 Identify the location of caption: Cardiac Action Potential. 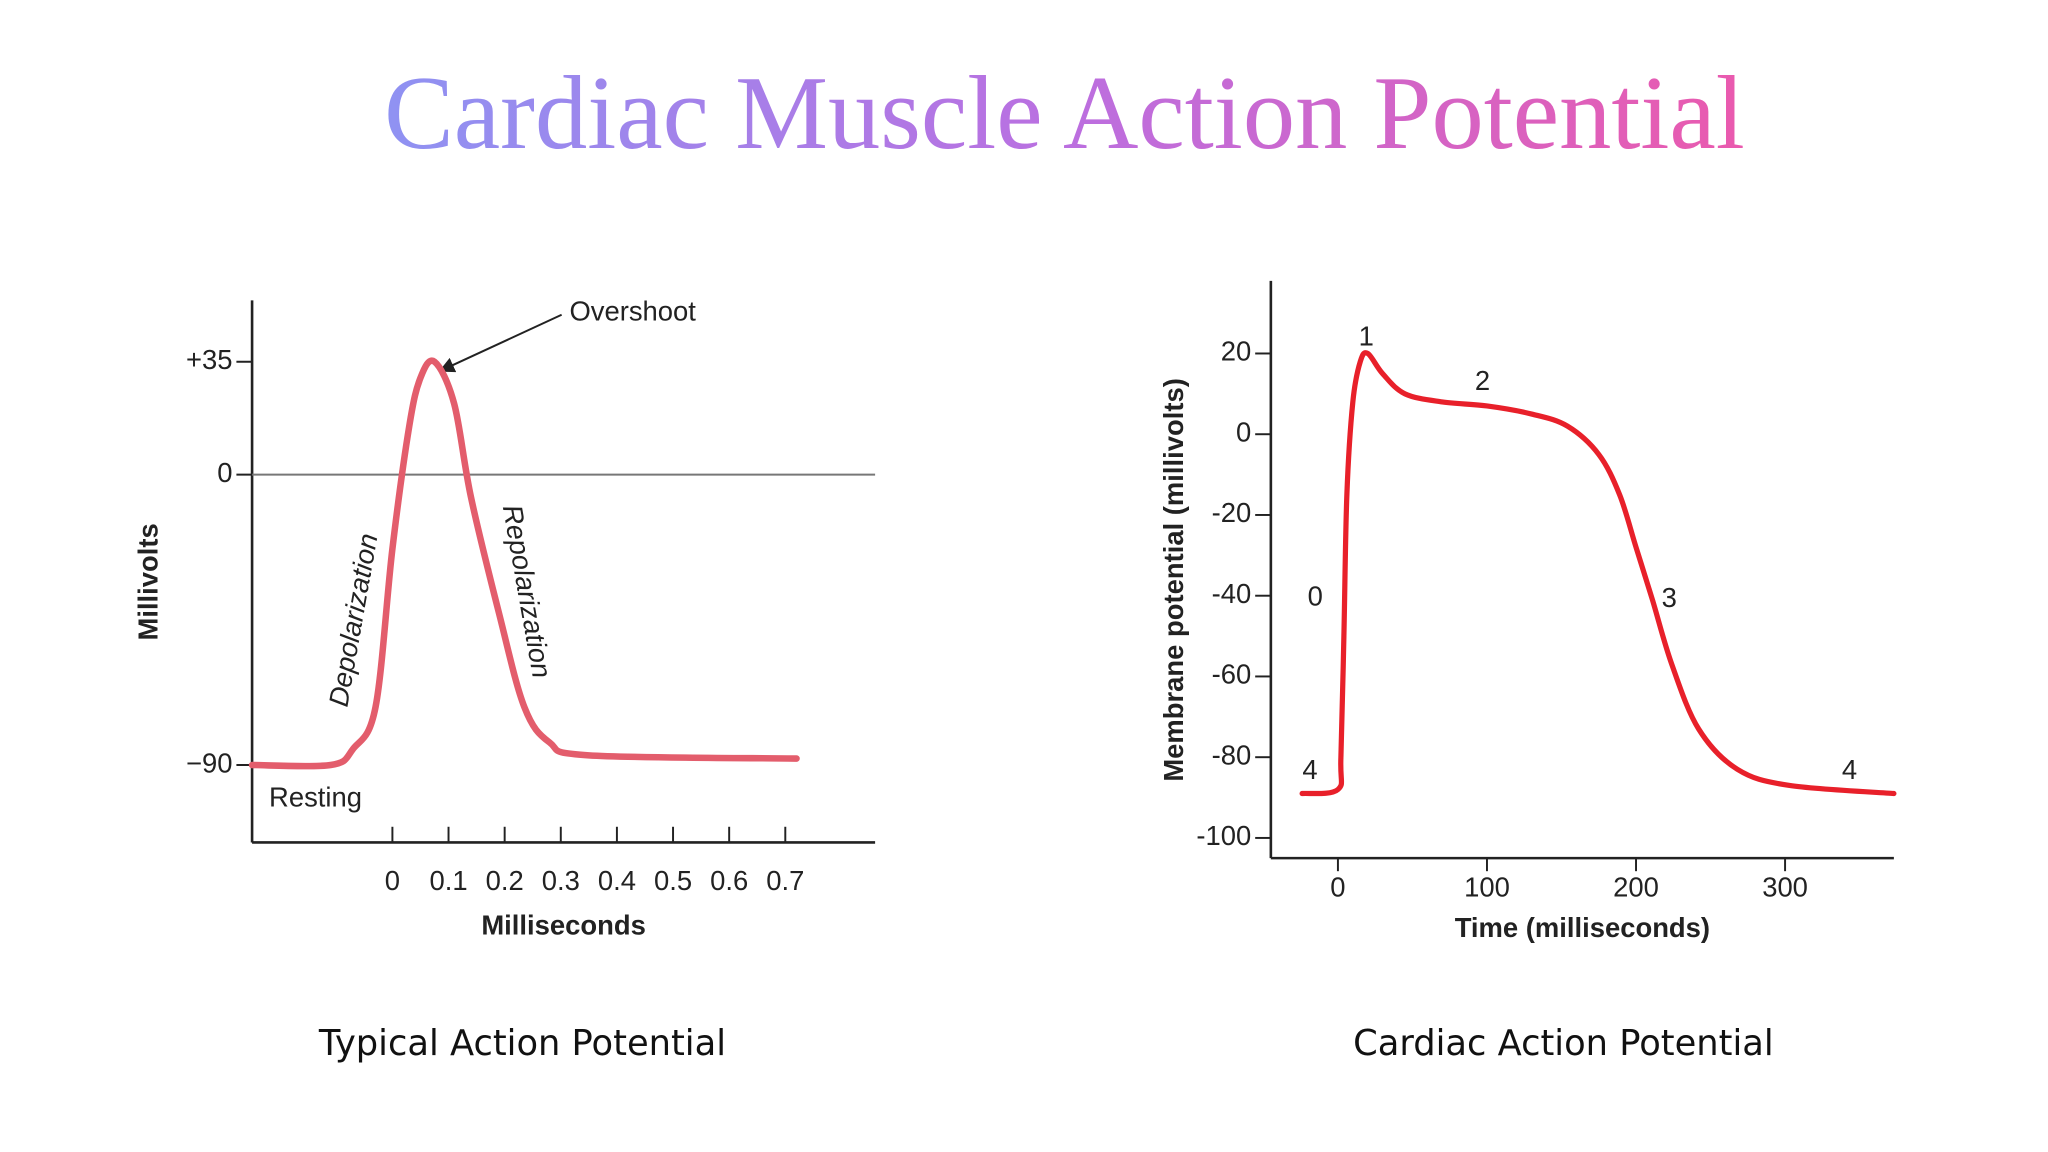
(1563, 1043).